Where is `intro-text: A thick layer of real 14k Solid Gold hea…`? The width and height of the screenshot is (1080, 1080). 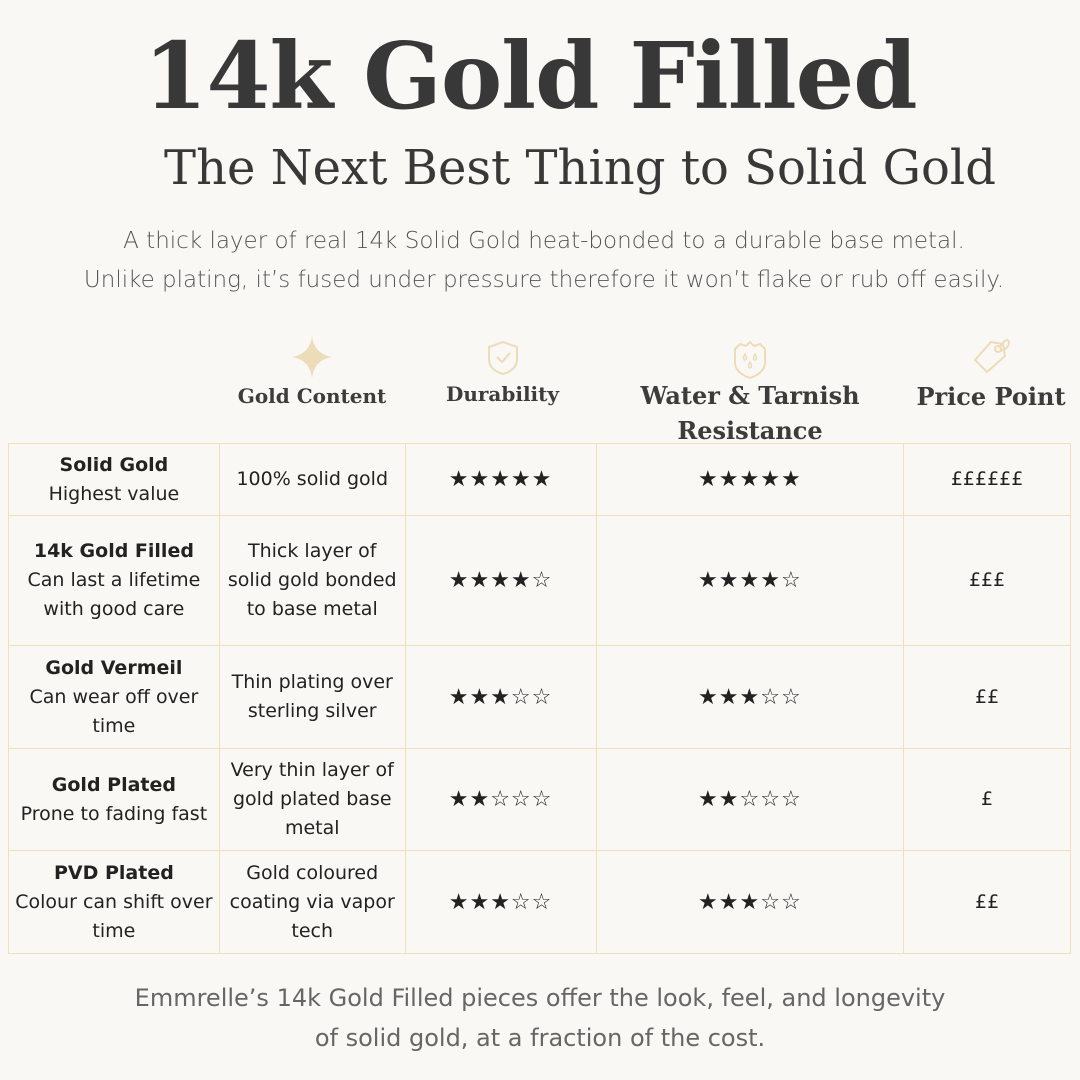 intro-text: A thick layer of real 14k Solid Gold hea… is located at coordinates (540, 261).